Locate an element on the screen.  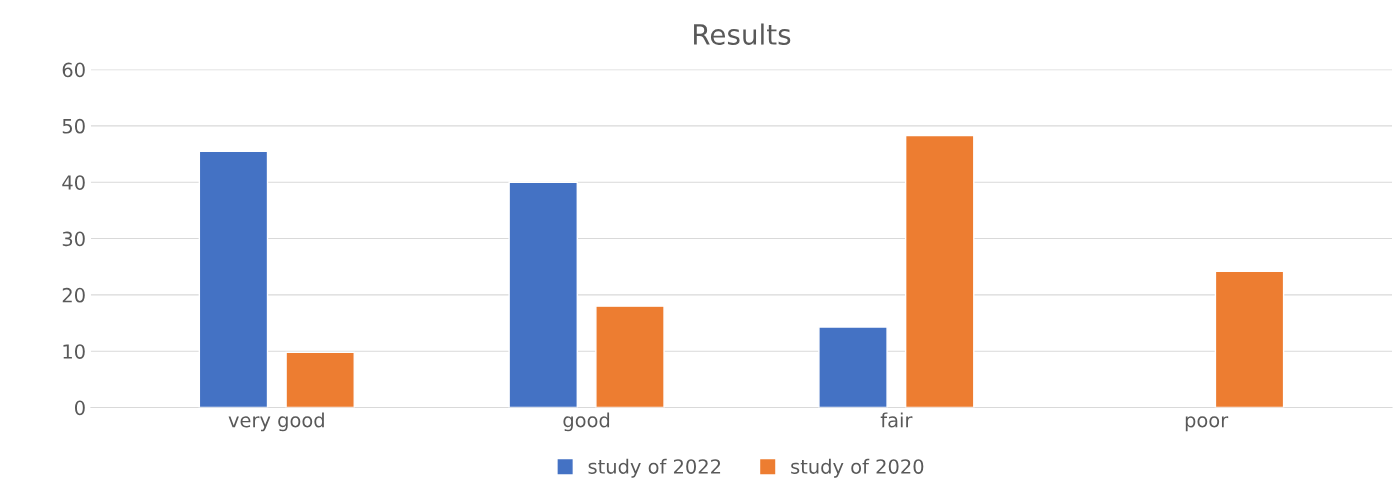
y-tick-label: 20 is located at coordinates (73, 295).